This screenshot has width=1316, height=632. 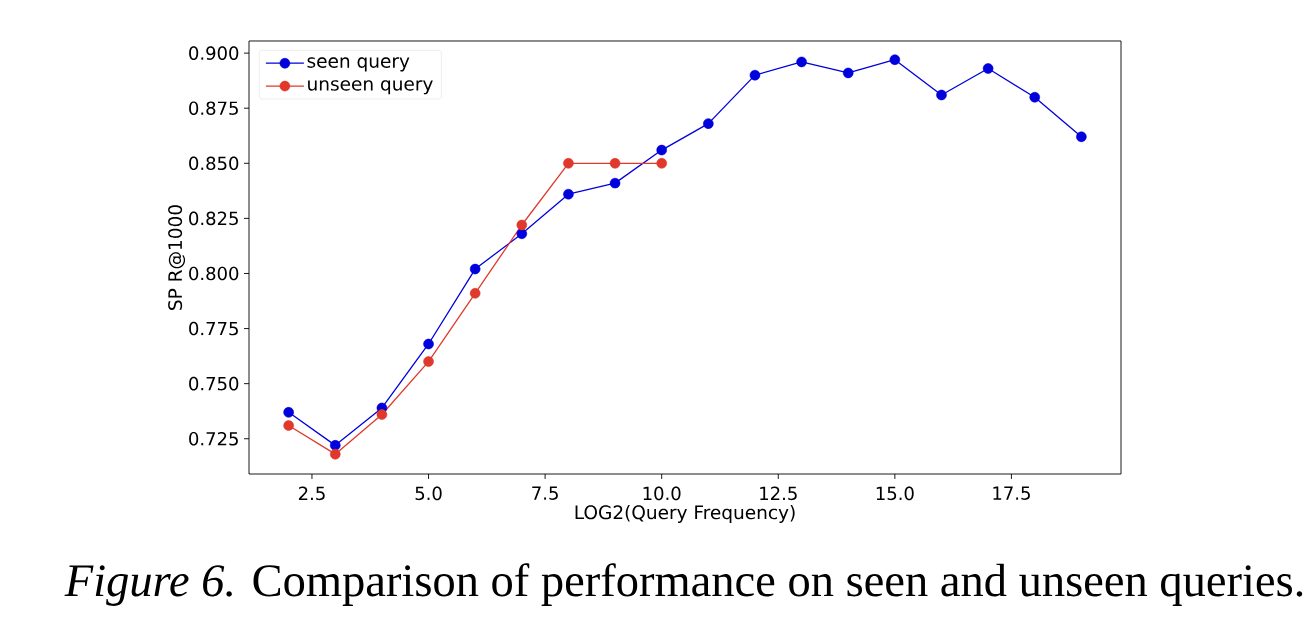 I want to click on y-tick-label: 0.800, so click(x=214, y=273).